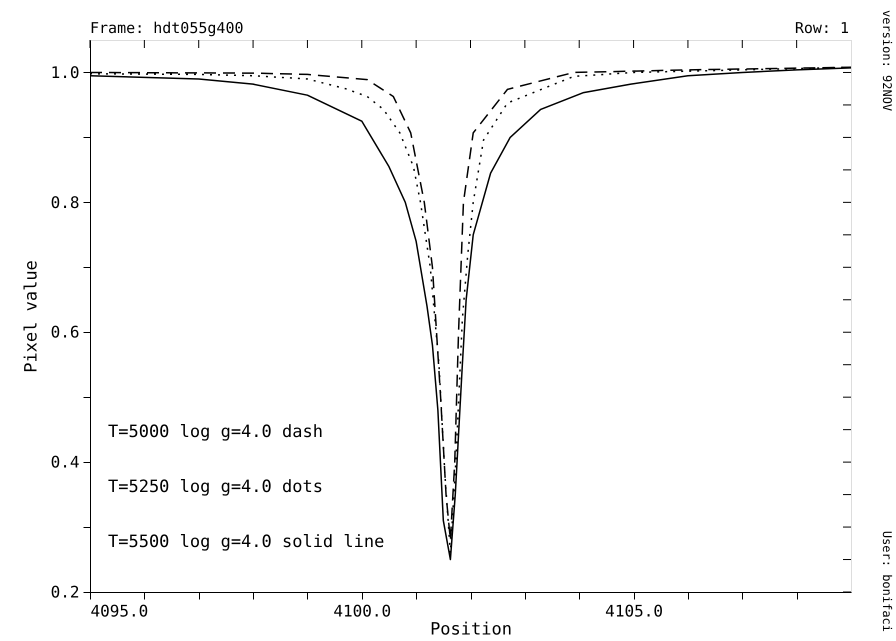  Describe the element at coordinates (119, 611) in the screenshot. I see `x-tick-label: 4095.0` at that location.